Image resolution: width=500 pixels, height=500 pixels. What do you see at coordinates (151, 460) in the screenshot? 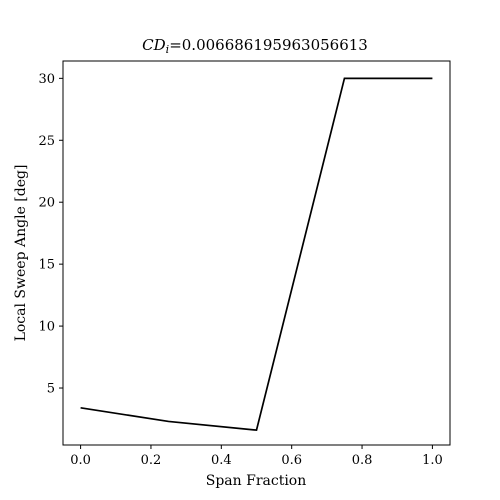
I see `x-tick-label: 0.2` at bounding box center [151, 460].